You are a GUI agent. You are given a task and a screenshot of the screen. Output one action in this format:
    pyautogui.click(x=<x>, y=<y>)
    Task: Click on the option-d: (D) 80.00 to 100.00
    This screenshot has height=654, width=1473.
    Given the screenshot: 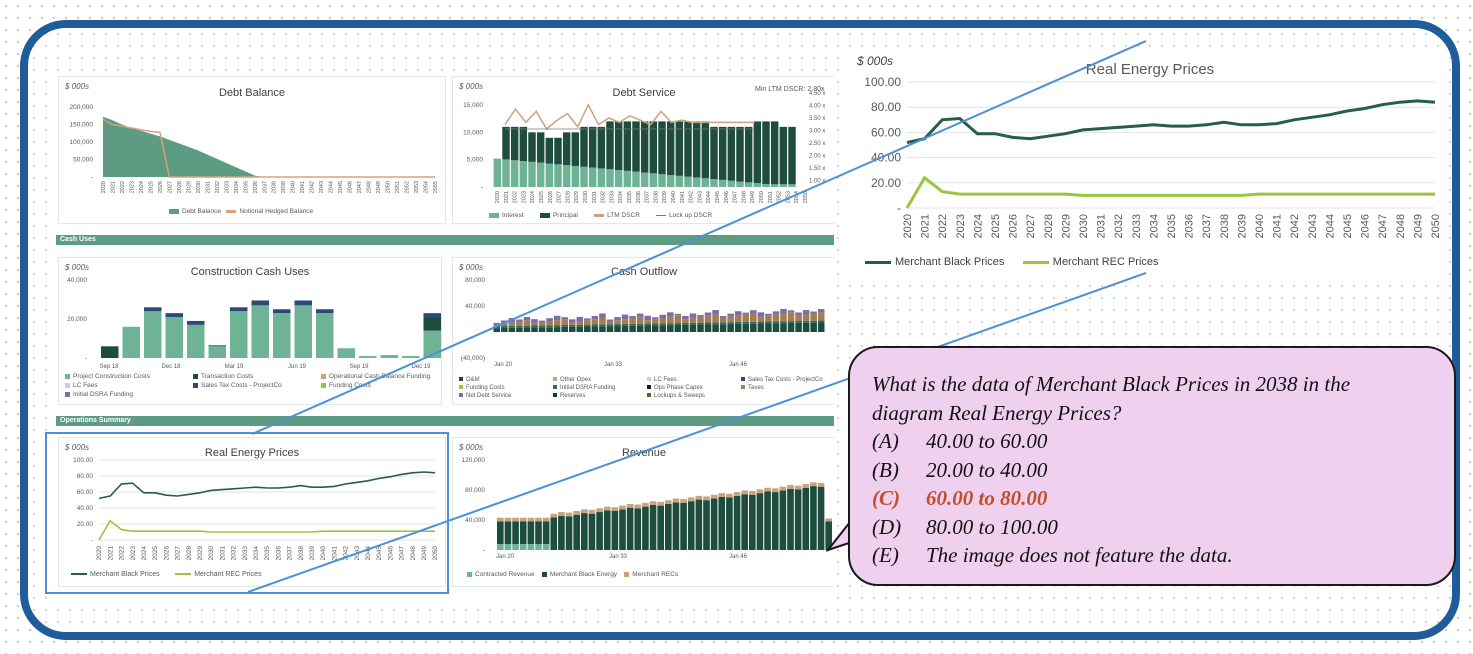 What is the action you would take?
    pyautogui.click(x=1152, y=527)
    